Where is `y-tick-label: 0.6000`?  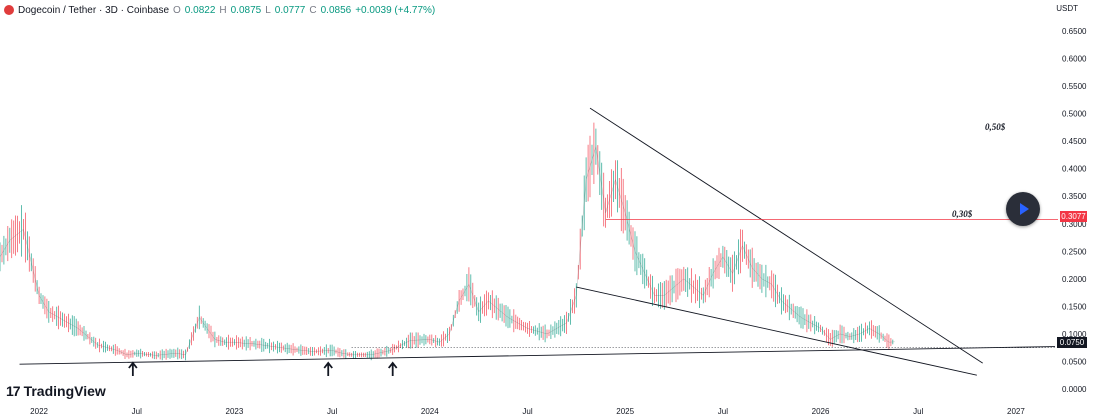
y-tick-label: 0.6000 is located at coordinates (1074, 59).